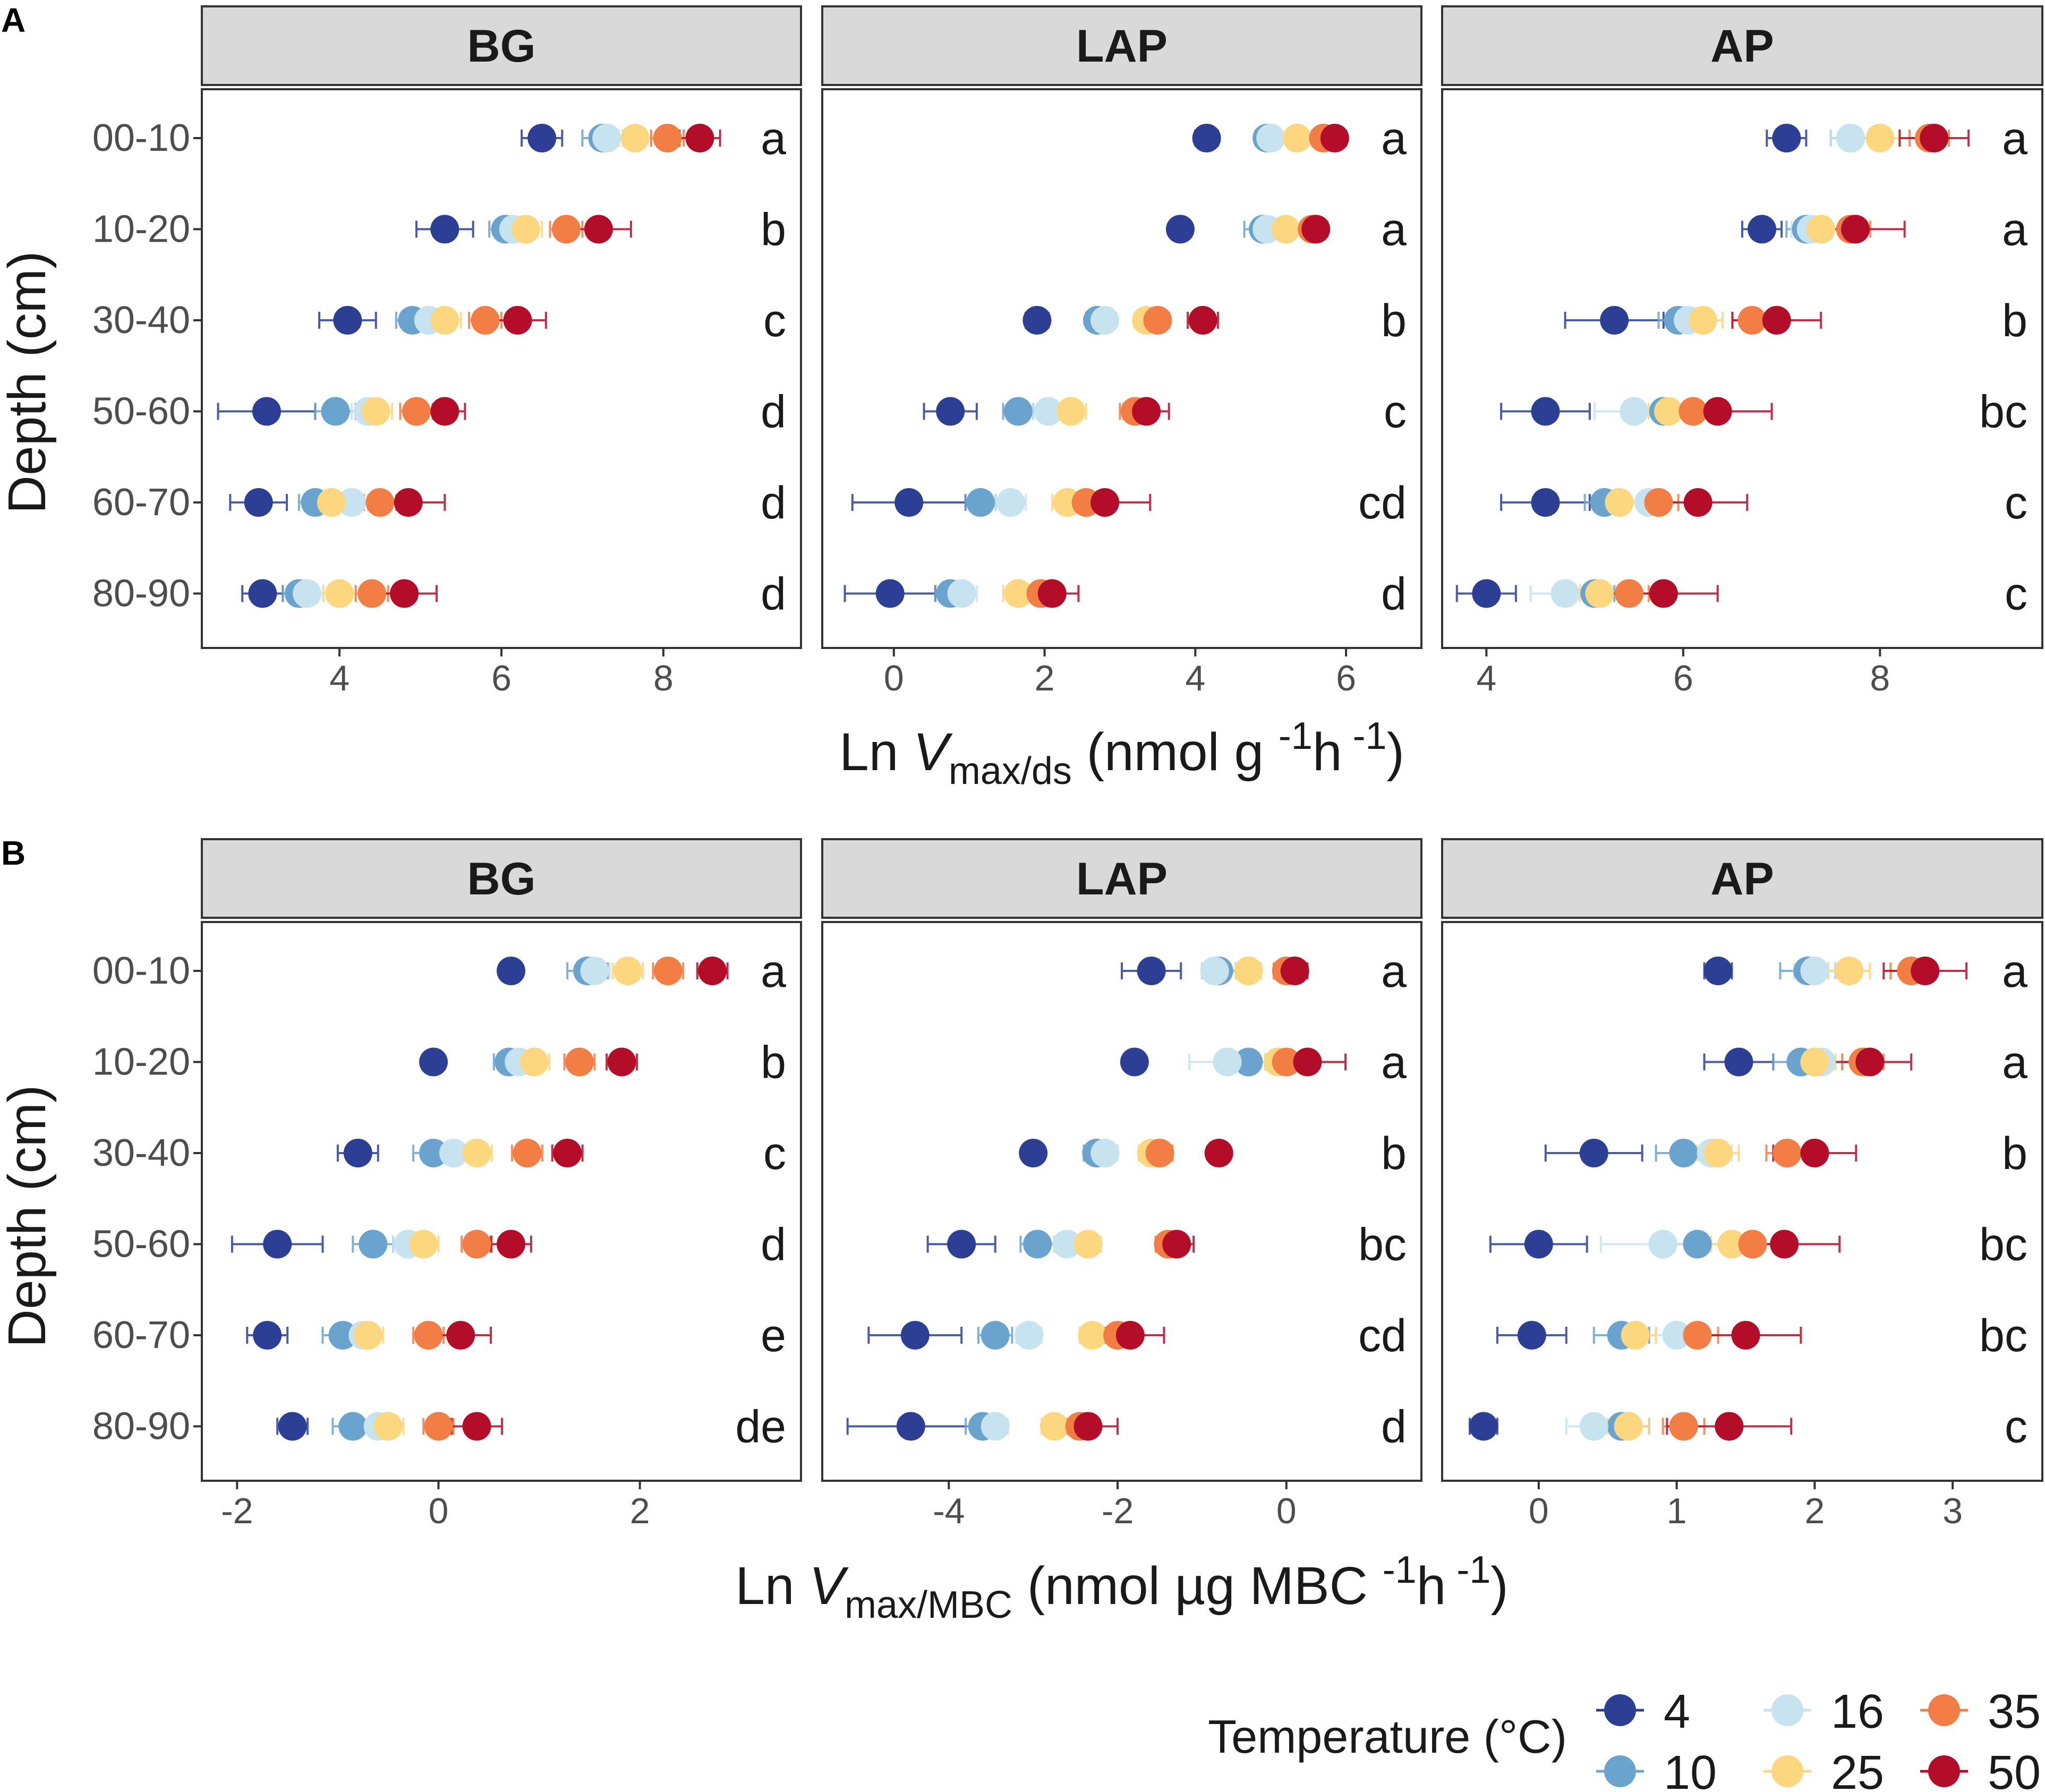 Image resolution: width=2045 pixels, height=1792 pixels. Describe the element at coordinates (1656, 1769) in the screenshot. I see `legend-item-10c: 10` at that location.